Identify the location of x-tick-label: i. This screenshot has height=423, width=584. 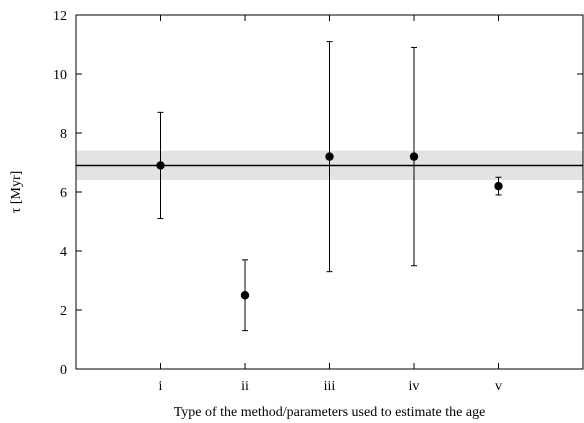
(161, 386).